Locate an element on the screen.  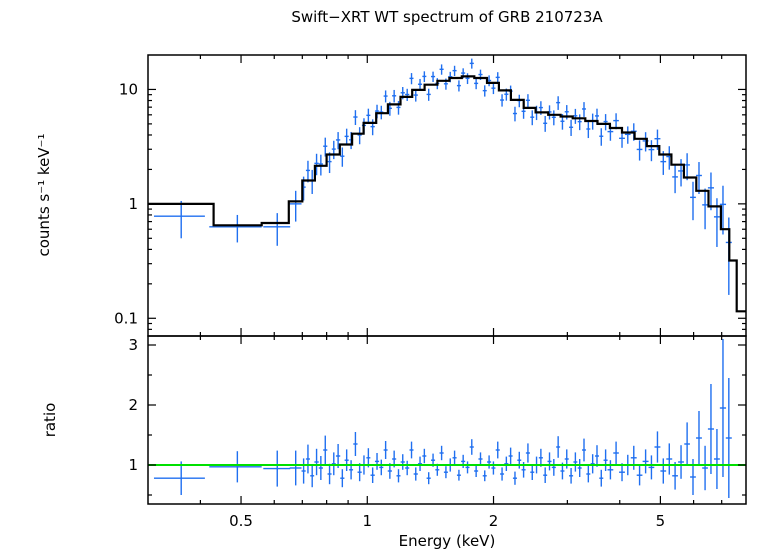
x-tick-label: 1 is located at coordinates (368, 521).